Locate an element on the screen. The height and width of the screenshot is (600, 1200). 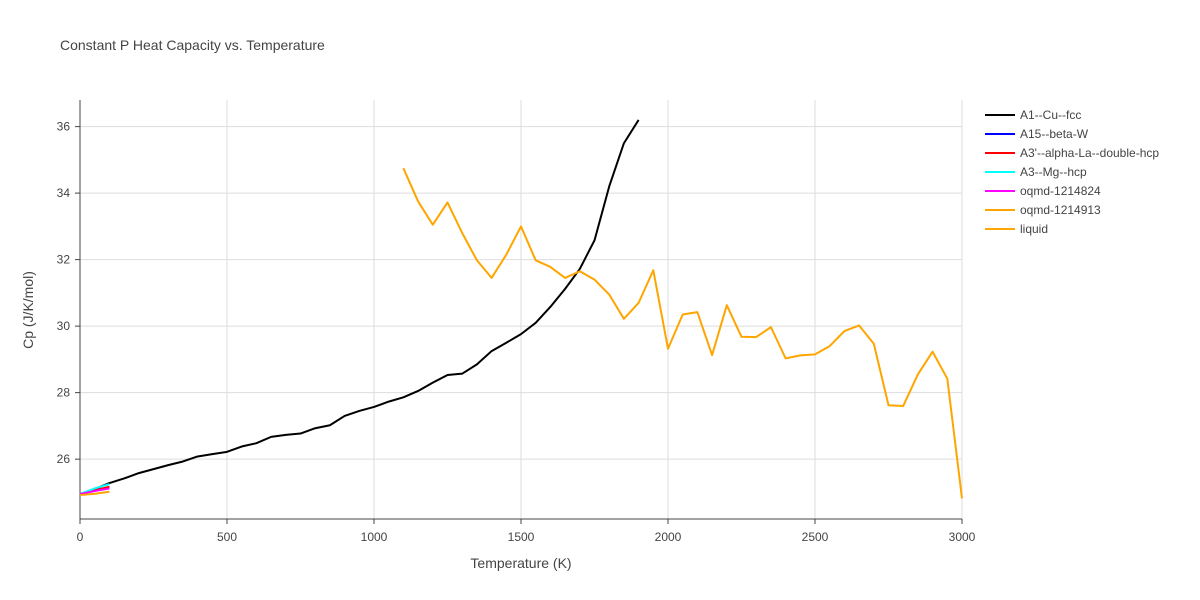
legend-item-a3-mg-hcp: A3--Mg--hcp is located at coordinates (1036, 172).